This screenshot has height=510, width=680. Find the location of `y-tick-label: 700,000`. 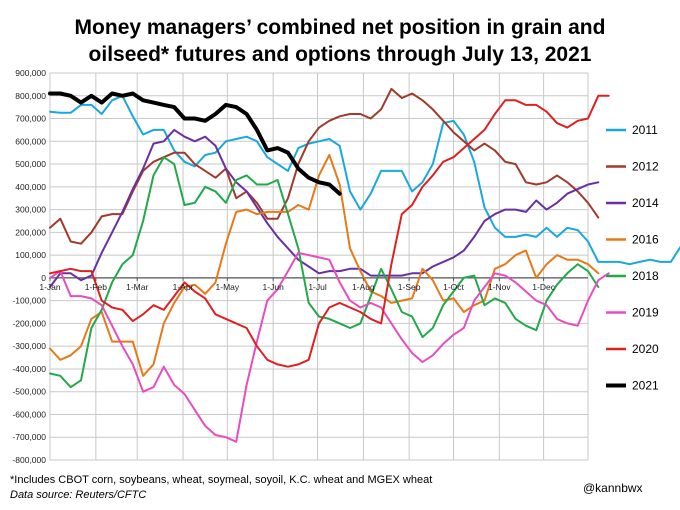

y-tick-label: 700,000 is located at coordinates (30, 119).